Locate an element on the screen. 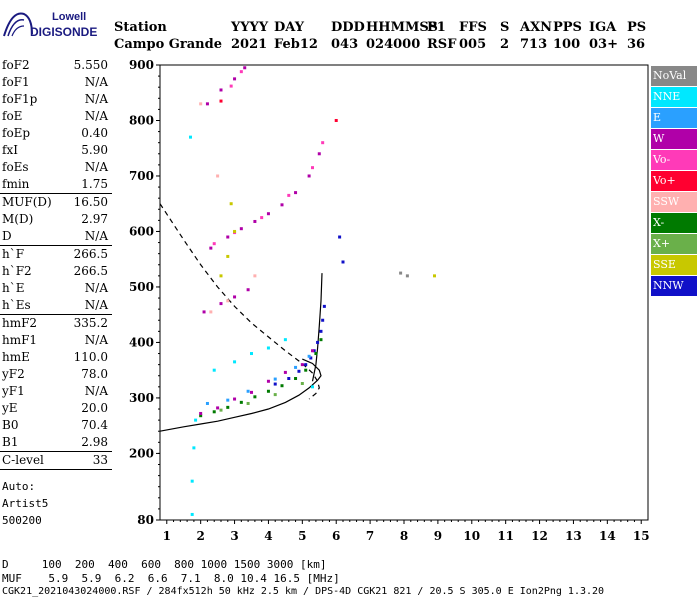 The height and width of the screenshot is (600, 700). param-value: 2.97 is located at coordinates (94, 219).